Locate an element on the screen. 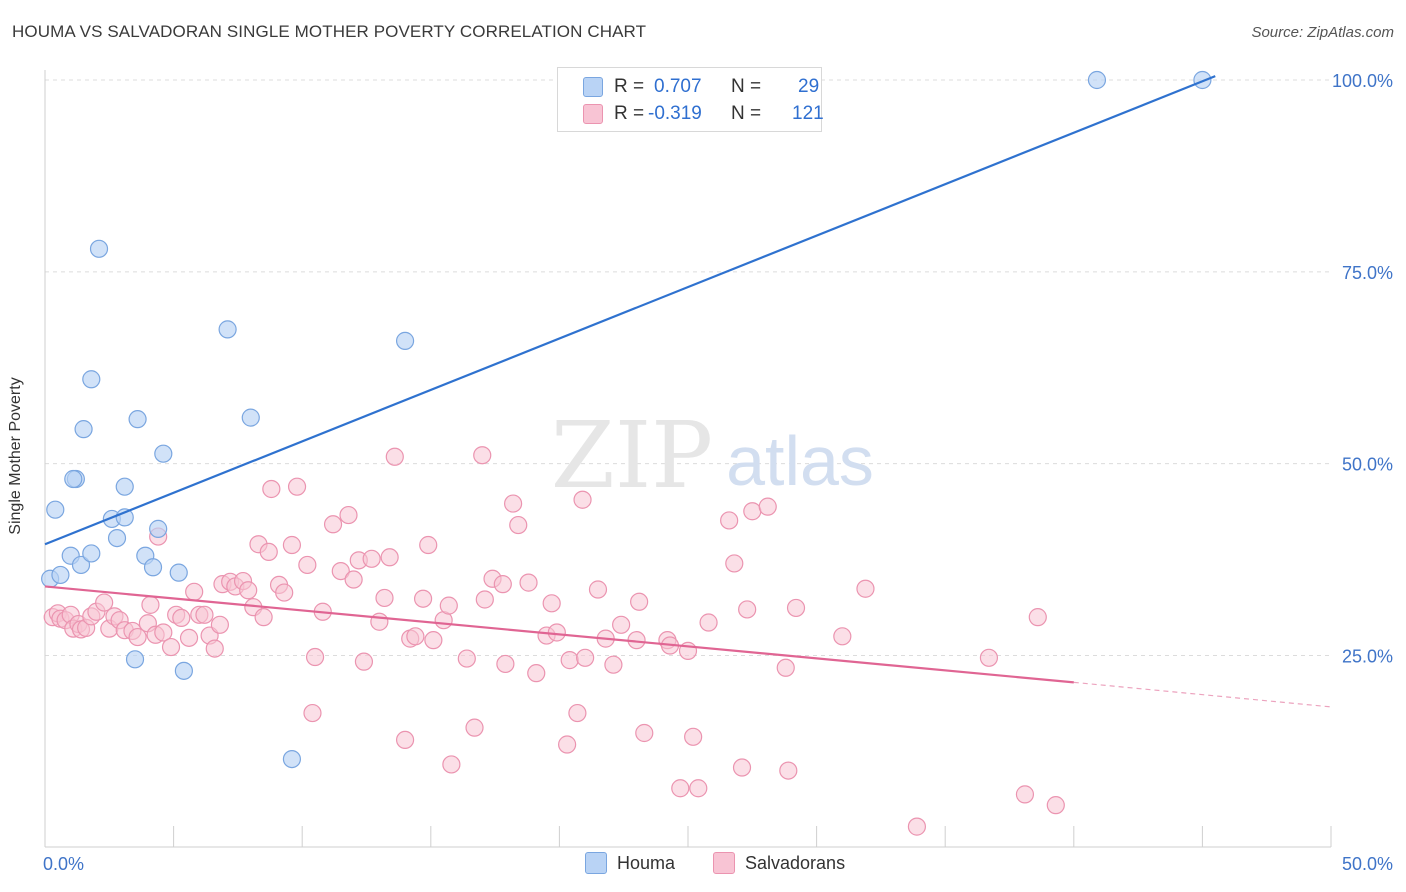  legend-item-houma: Houma is located at coordinates (630, 863).